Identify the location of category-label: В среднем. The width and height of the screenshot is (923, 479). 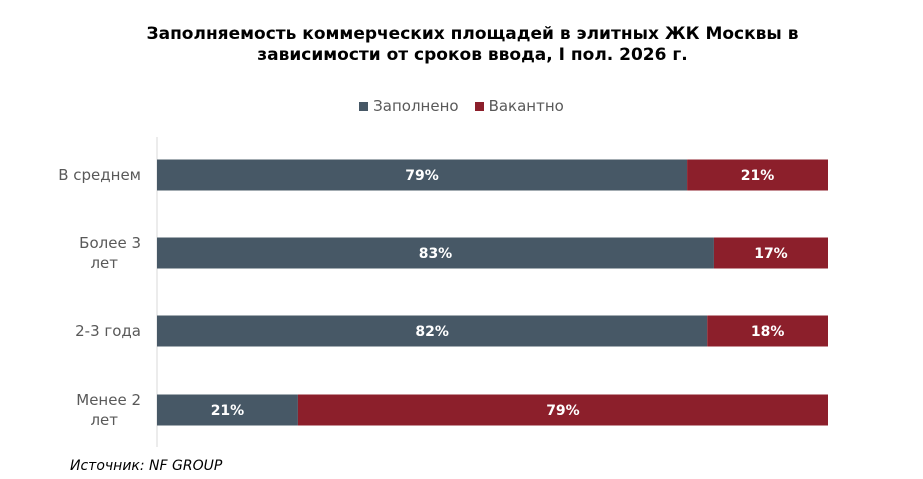
(99, 175).